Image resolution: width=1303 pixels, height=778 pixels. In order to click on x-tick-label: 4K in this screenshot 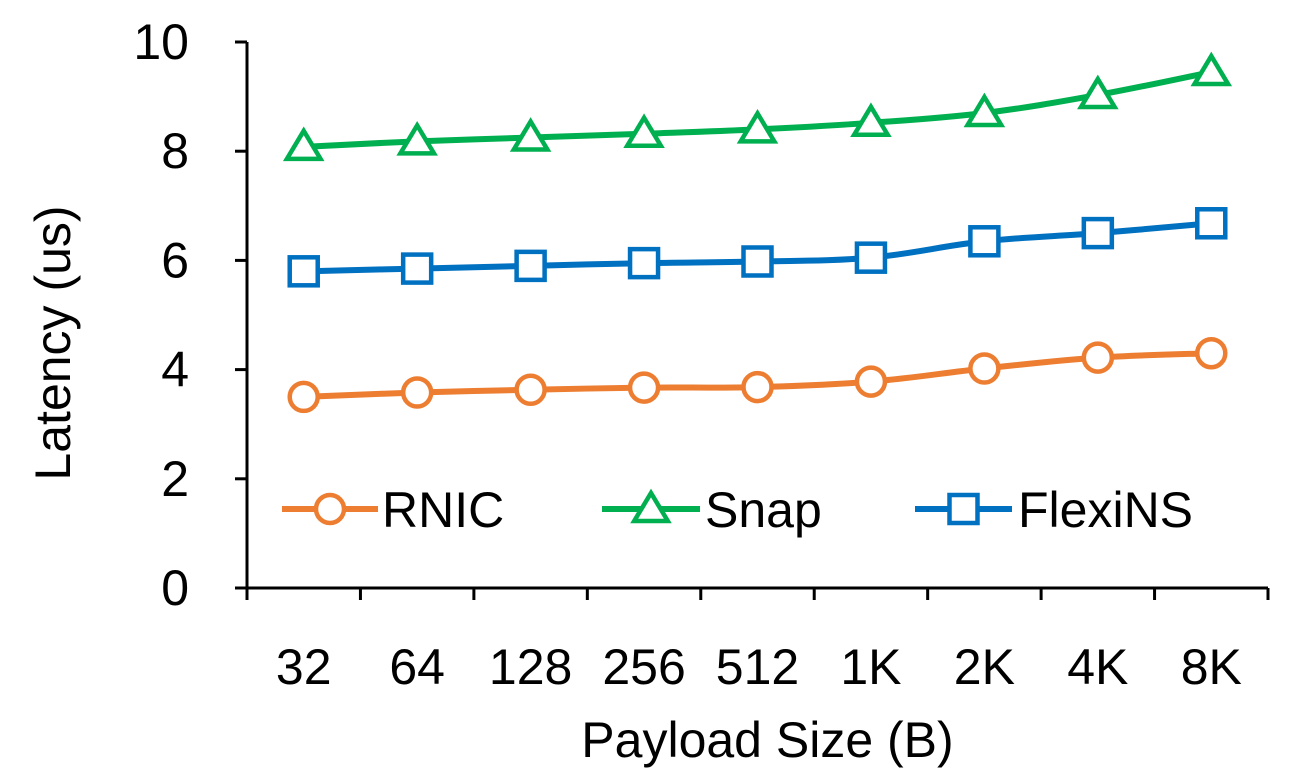, I will do `click(1097, 667)`.